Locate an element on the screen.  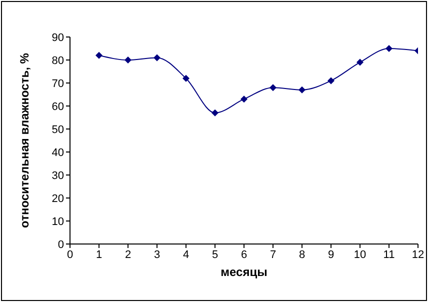
x-tick-label: 1 is located at coordinates (99, 254).